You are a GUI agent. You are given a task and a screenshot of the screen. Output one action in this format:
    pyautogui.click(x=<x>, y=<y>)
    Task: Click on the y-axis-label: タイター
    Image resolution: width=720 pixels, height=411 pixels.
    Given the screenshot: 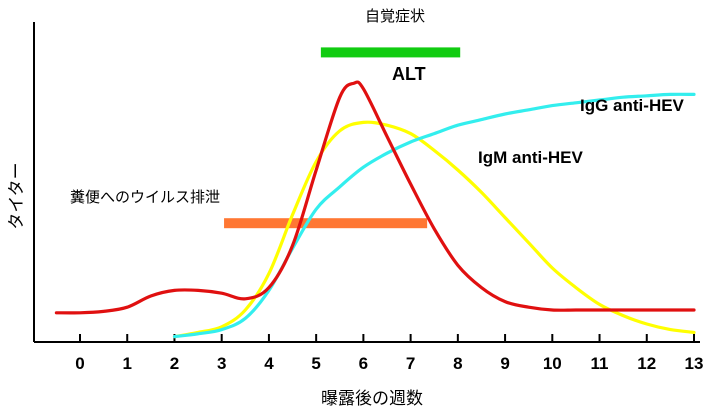 What is the action you would take?
    pyautogui.click(x=17, y=195)
    